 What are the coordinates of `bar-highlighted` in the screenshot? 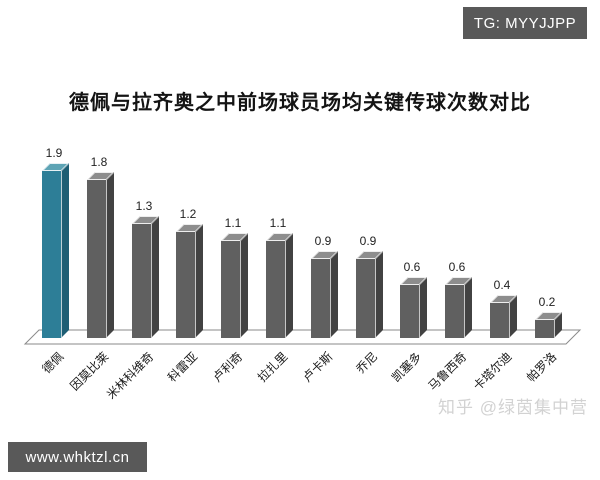 It's located at (55, 250).